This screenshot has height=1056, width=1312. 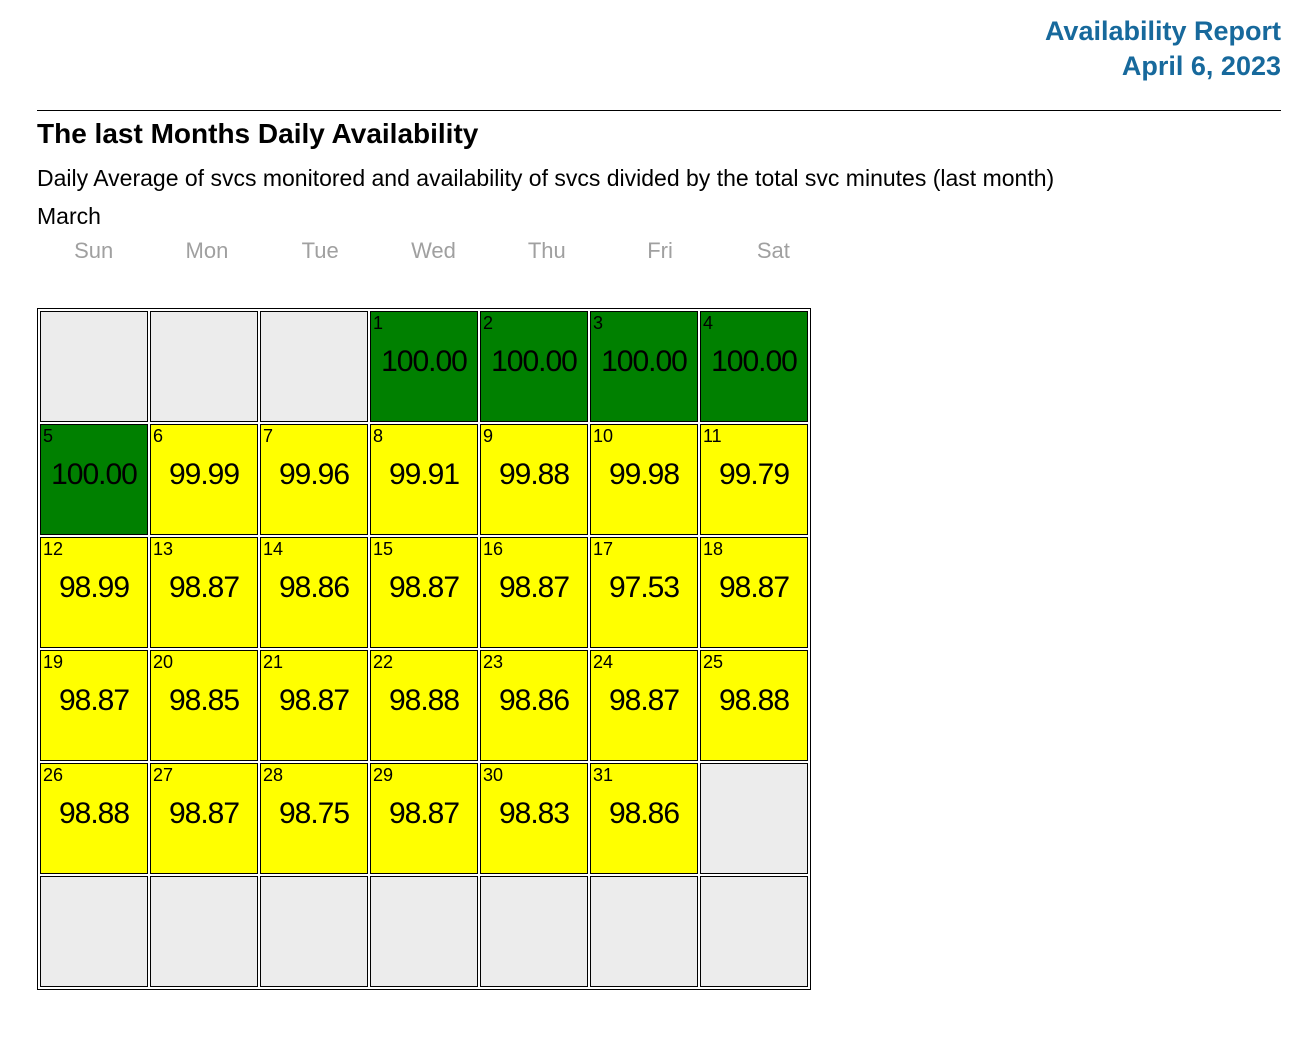 What do you see at coordinates (94, 479) in the screenshot?
I see `calendar-day-cell: 5 100.00` at bounding box center [94, 479].